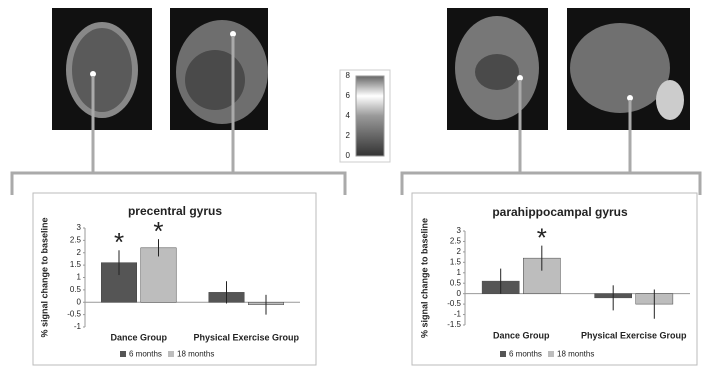 Image resolution: width=703 pixels, height=367 pixels. What do you see at coordinates (454, 324) in the screenshot?
I see `y-tick-label: -1.5` at bounding box center [454, 324].